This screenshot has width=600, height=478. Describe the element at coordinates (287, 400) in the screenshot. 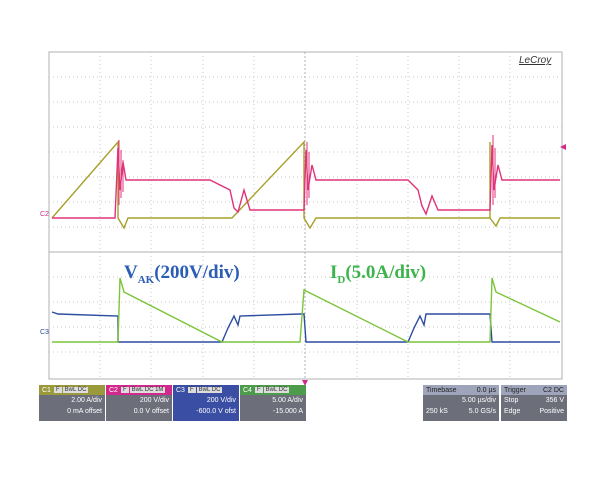

I see `c4-scale: 5.00 A/div` at that location.